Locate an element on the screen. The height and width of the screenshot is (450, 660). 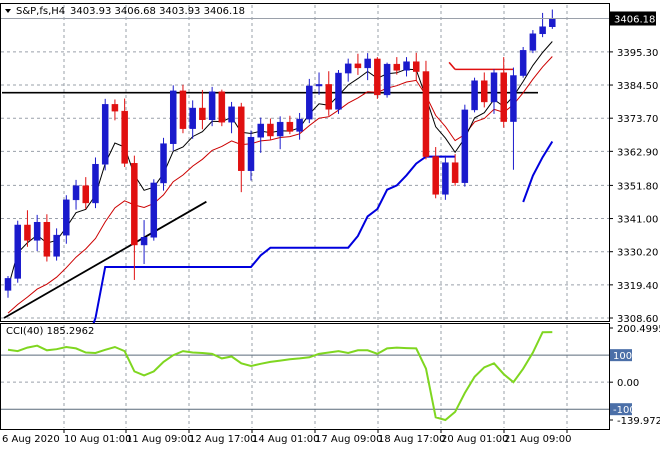
time-tick-label: 12 Aug 17:00 is located at coordinates (222, 439).